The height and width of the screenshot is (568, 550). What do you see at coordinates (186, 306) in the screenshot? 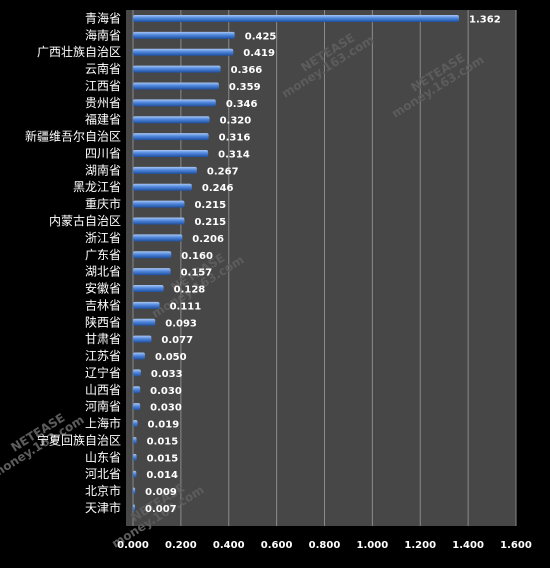
I see `value-label: 0.111` at bounding box center [186, 306].